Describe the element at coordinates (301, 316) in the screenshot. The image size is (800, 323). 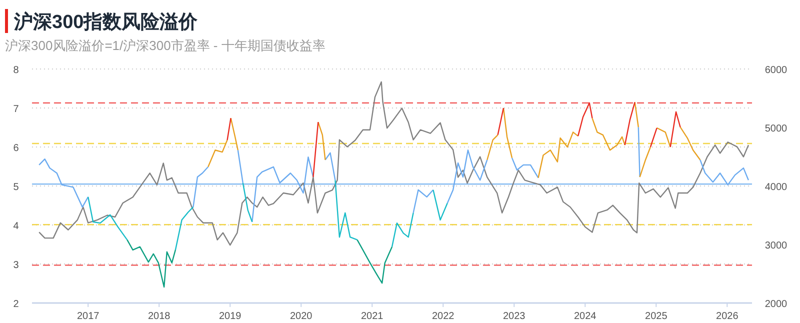
I see `x-tick-label: 2020` at that location.